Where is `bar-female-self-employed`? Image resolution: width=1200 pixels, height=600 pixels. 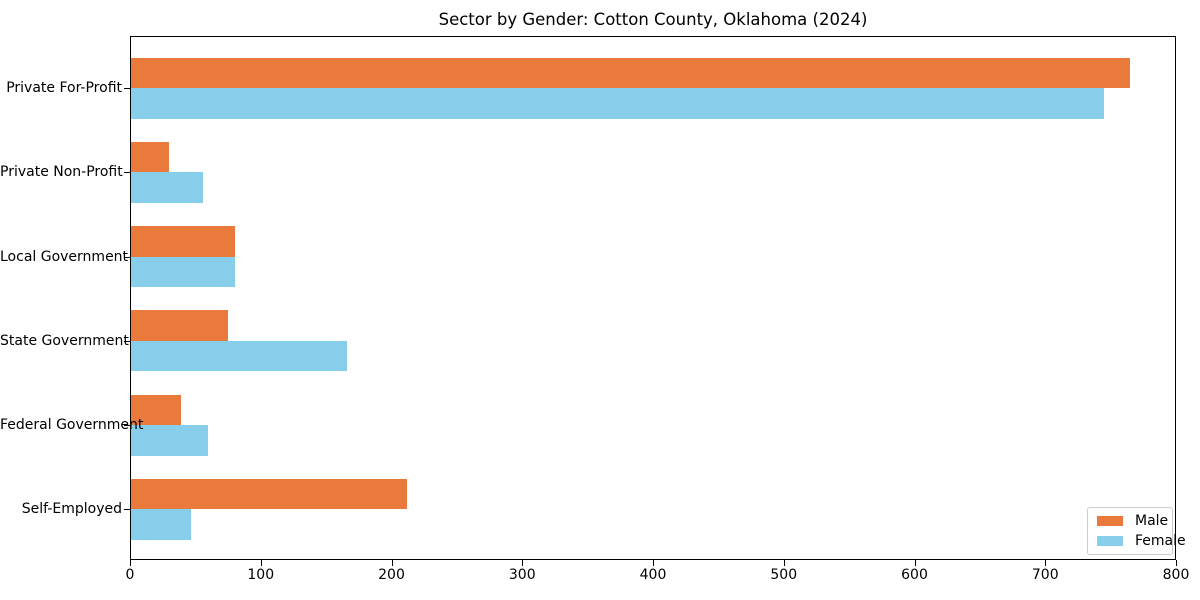
bar-female-self-employed is located at coordinates (161, 524).